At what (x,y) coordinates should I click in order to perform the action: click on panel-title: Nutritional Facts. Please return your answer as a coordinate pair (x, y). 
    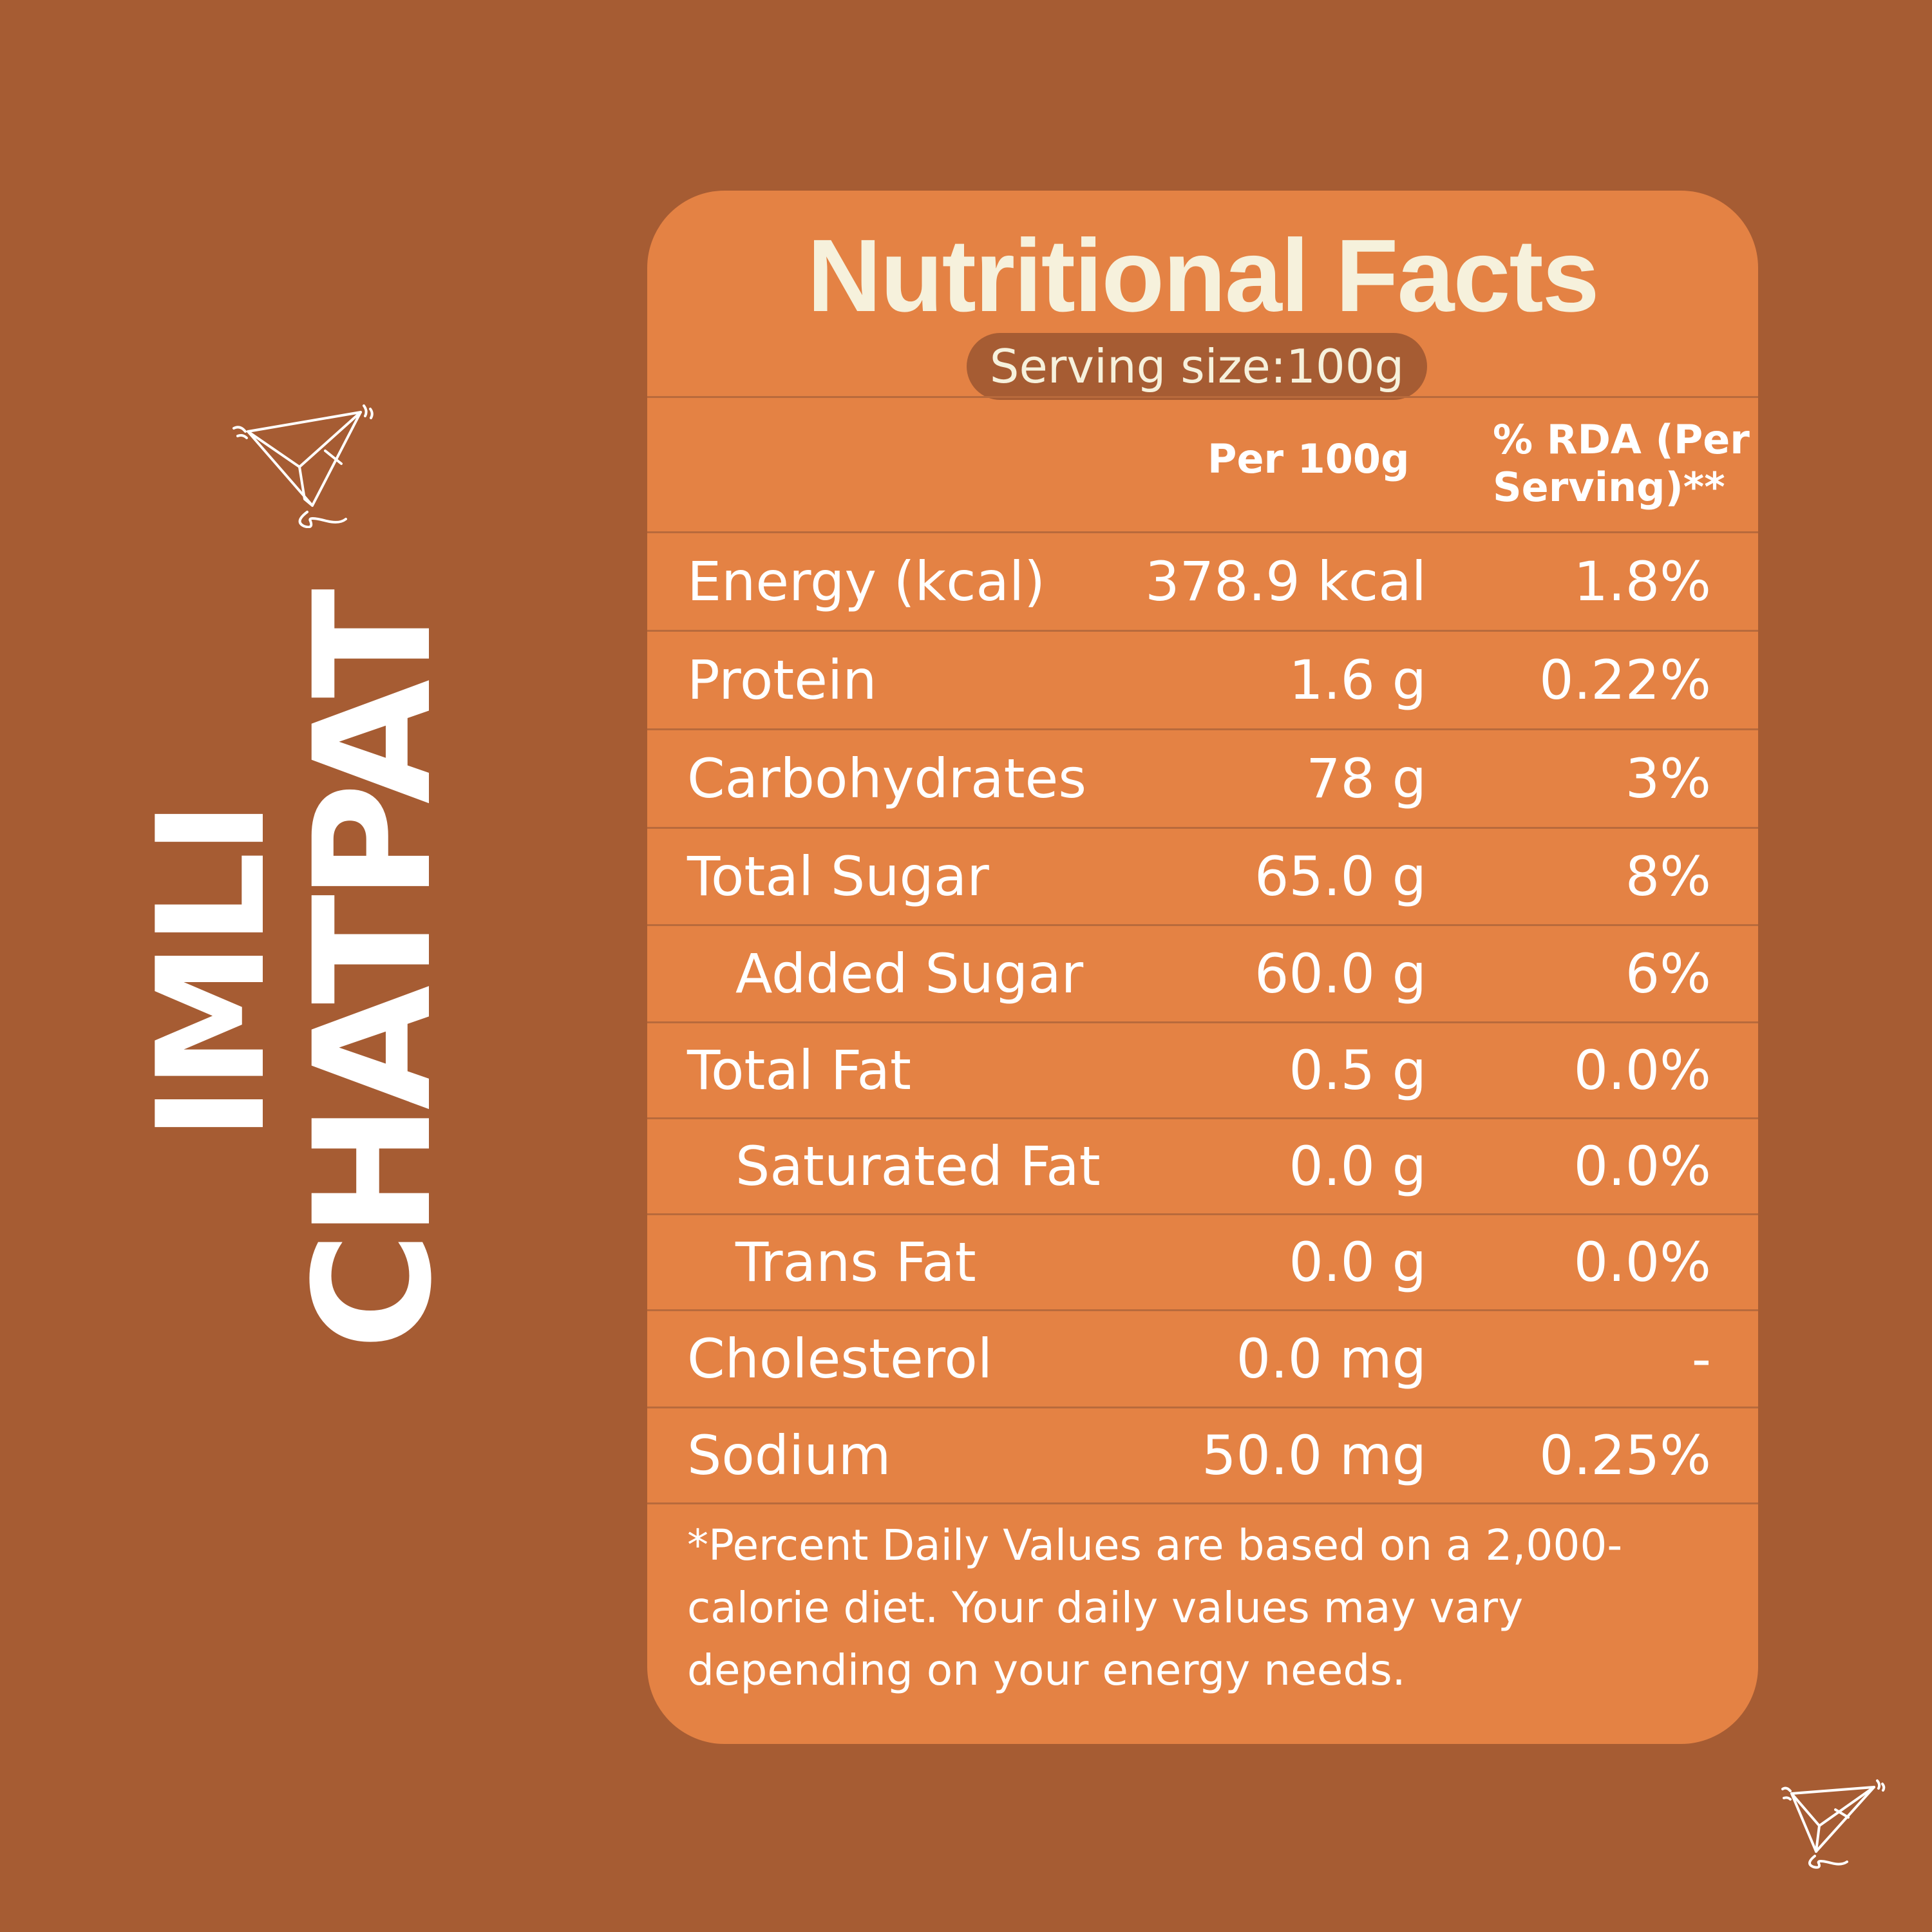
    Looking at the image, I should click on (1203, 275).